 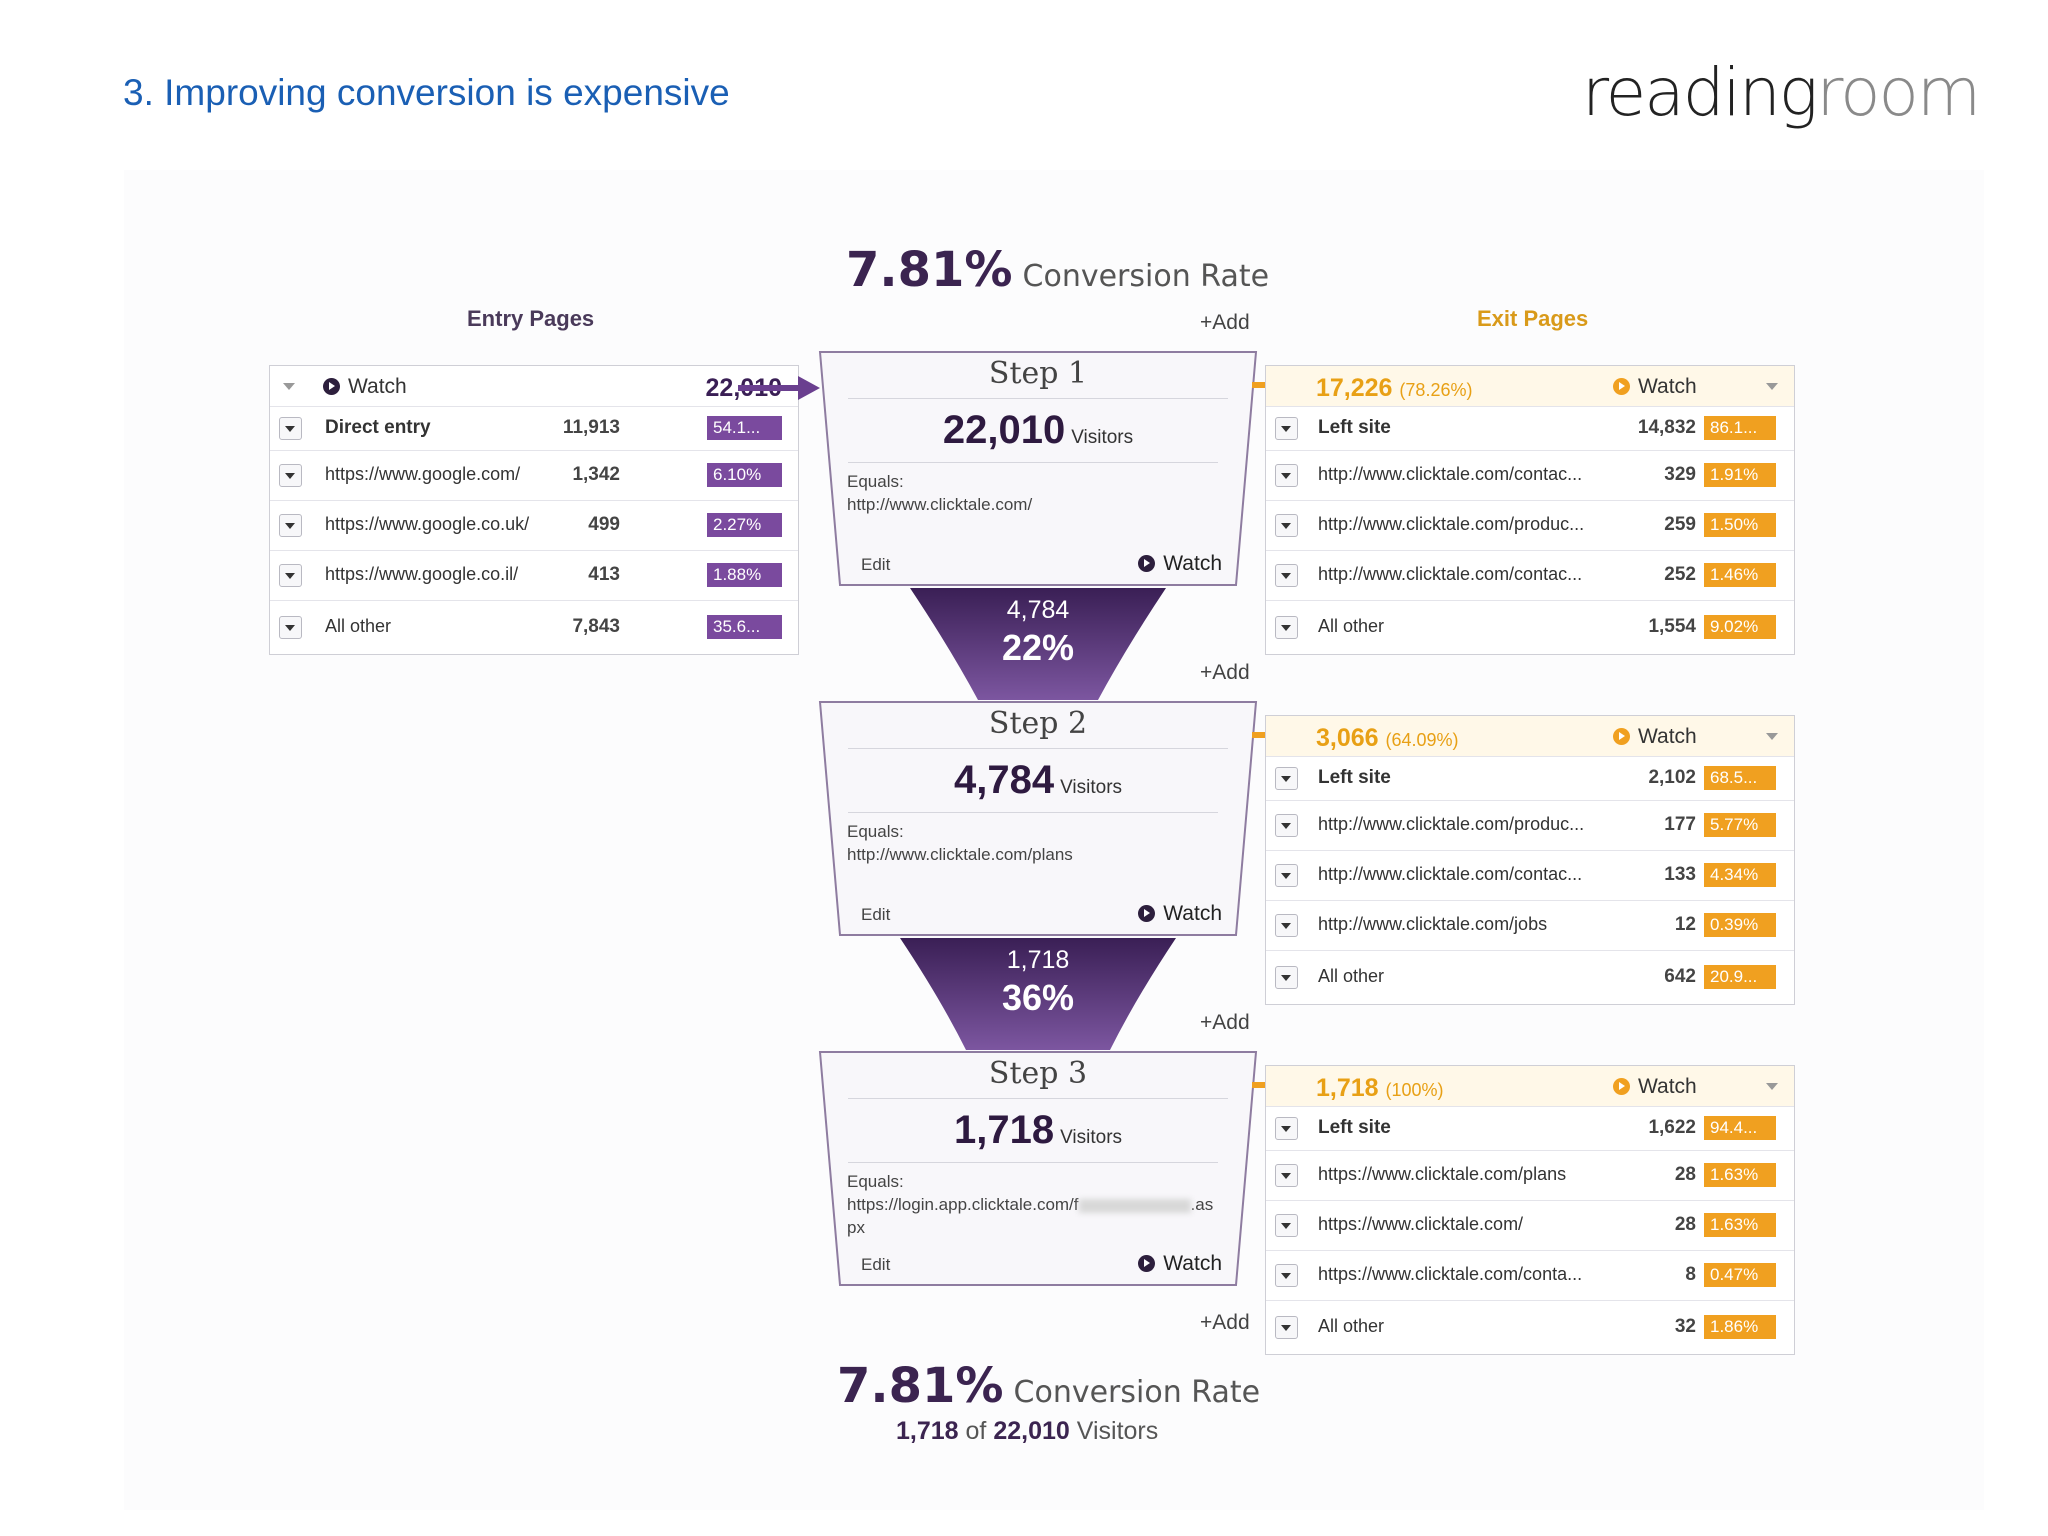 I want to click on conversion-rate-top: 7.81% Conversion Rate, so click(x=1057, y=270).